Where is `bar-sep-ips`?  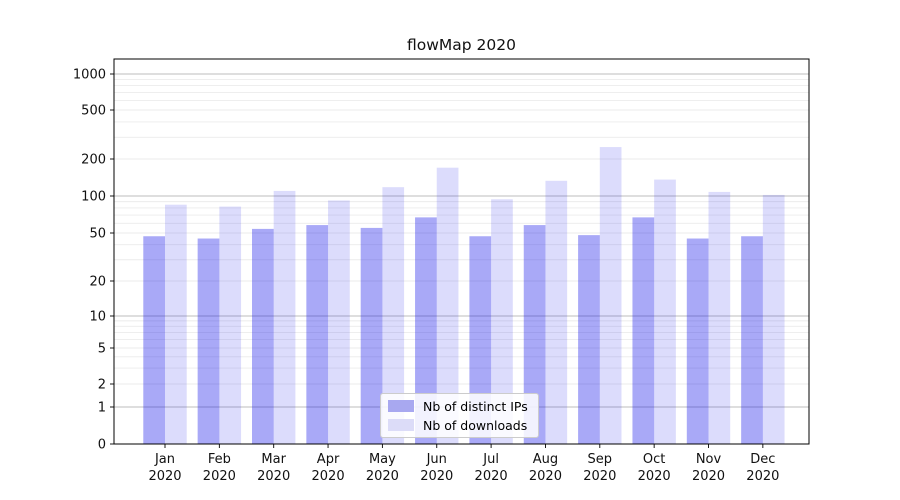
bar-sep-ips is located at coordinates (589, 339).